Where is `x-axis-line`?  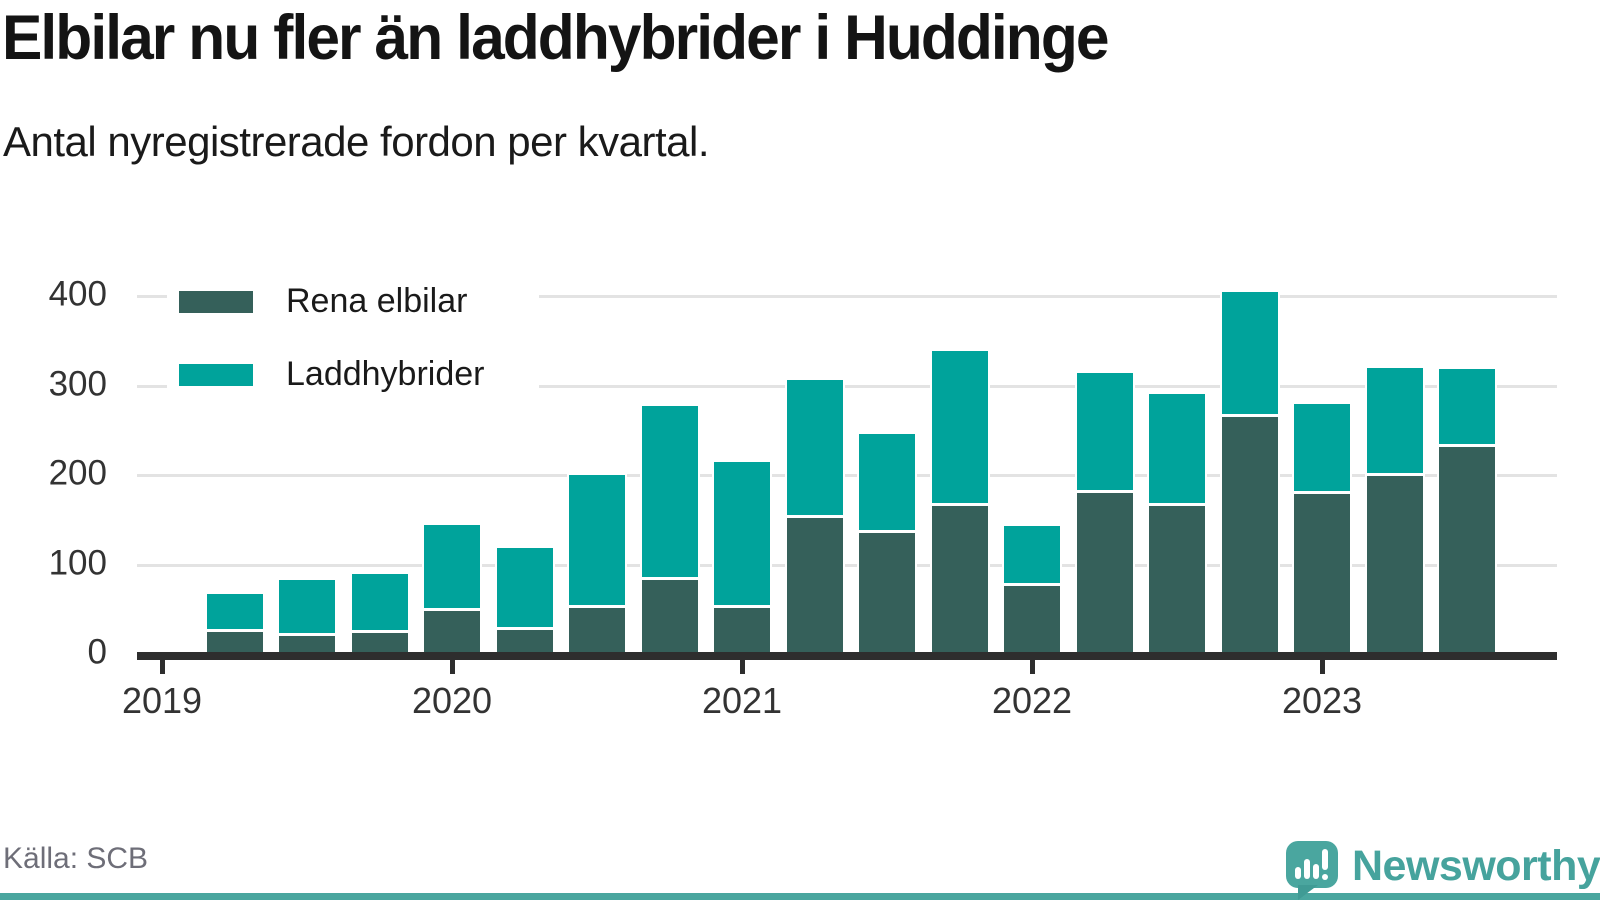
x-axis-line is located at coordinates (847, 656).